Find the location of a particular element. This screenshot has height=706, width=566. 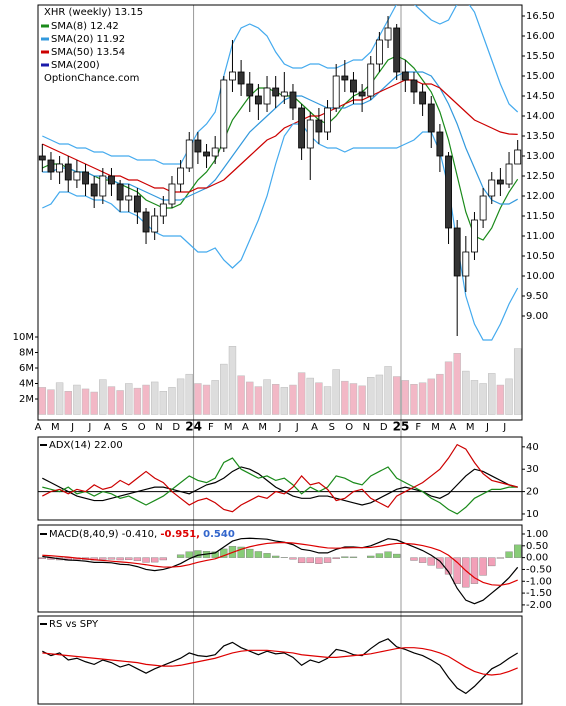

y-tick-label: 16.00 is located at coordinates (540, 36).